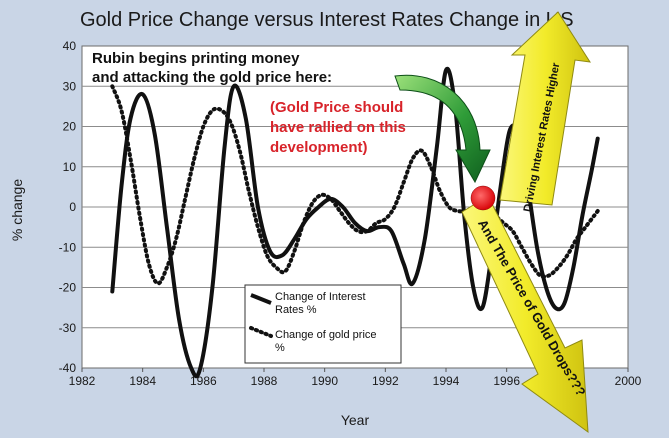 The width and height of the screenshot is (669, 438). Describe the element at coordinates (355, 378) in the screenshot. I see `x-tick-labels: 1982198419861988199019921994199619982000` at that location.